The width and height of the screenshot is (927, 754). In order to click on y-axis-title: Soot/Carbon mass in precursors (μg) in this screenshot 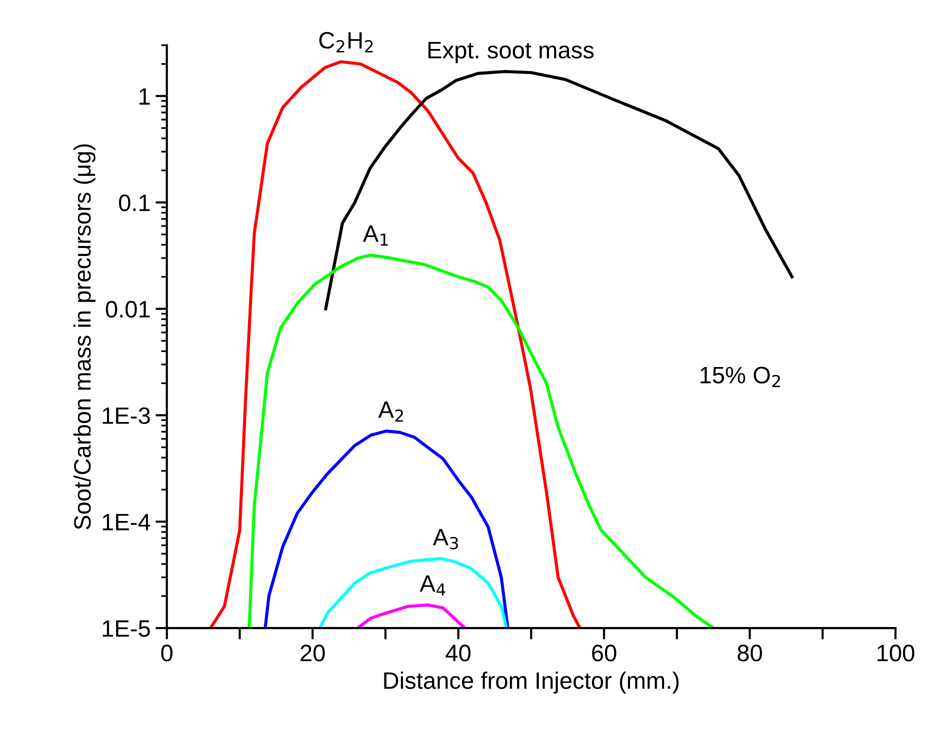, I will do `click(84, 337)`.